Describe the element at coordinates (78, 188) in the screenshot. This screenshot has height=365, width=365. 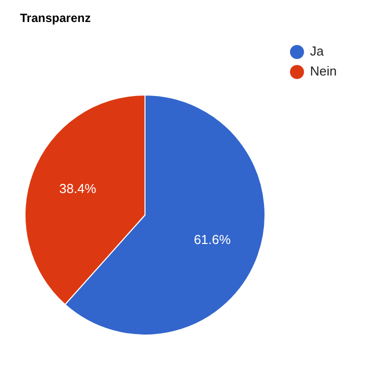
I see `data-label: 38.4%` at that location.